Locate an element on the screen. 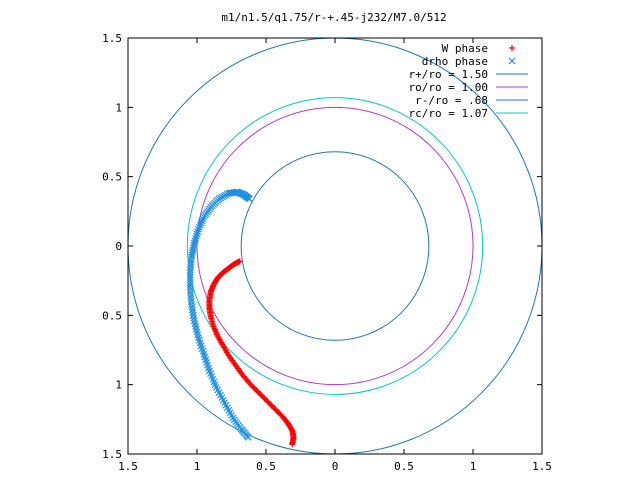 The width and height of the screenshot is (640, 480). legend-label-1: drho phase is located at coordinates (455, 61).